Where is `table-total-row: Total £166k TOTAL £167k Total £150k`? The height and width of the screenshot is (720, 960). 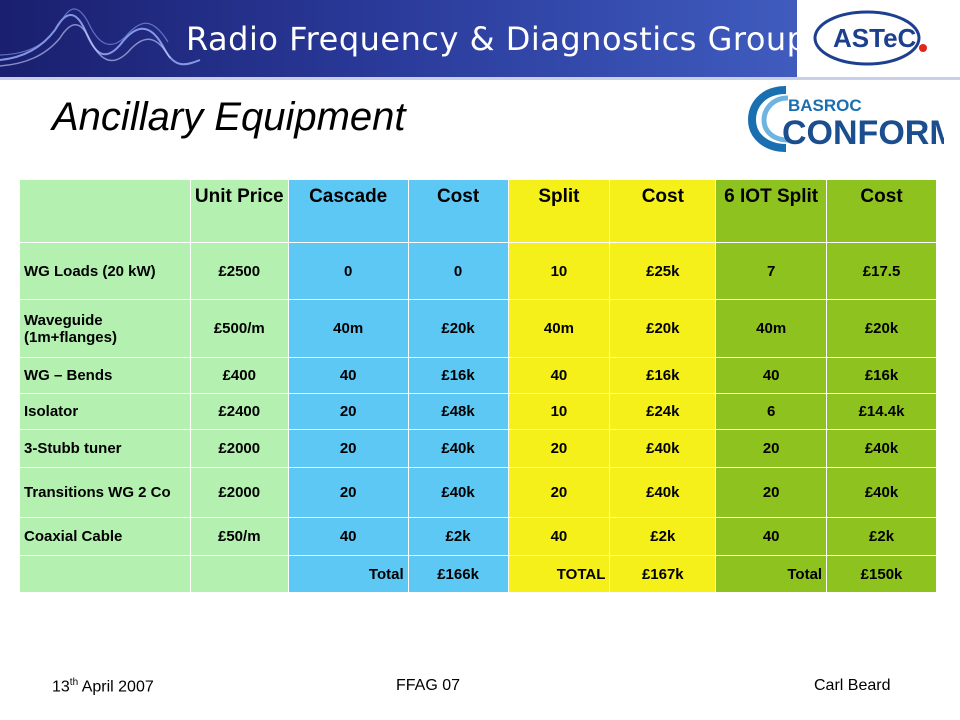 table-total-row: Total £166k TOTAL £167k Total £150k is located at coordinates (478, 574).